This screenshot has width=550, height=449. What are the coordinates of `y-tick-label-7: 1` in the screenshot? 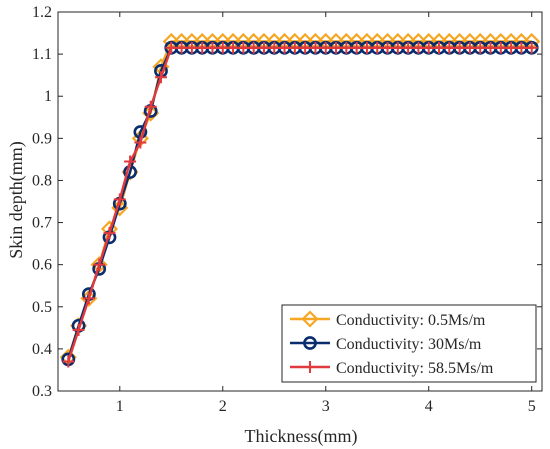 It's located at (48, 96).